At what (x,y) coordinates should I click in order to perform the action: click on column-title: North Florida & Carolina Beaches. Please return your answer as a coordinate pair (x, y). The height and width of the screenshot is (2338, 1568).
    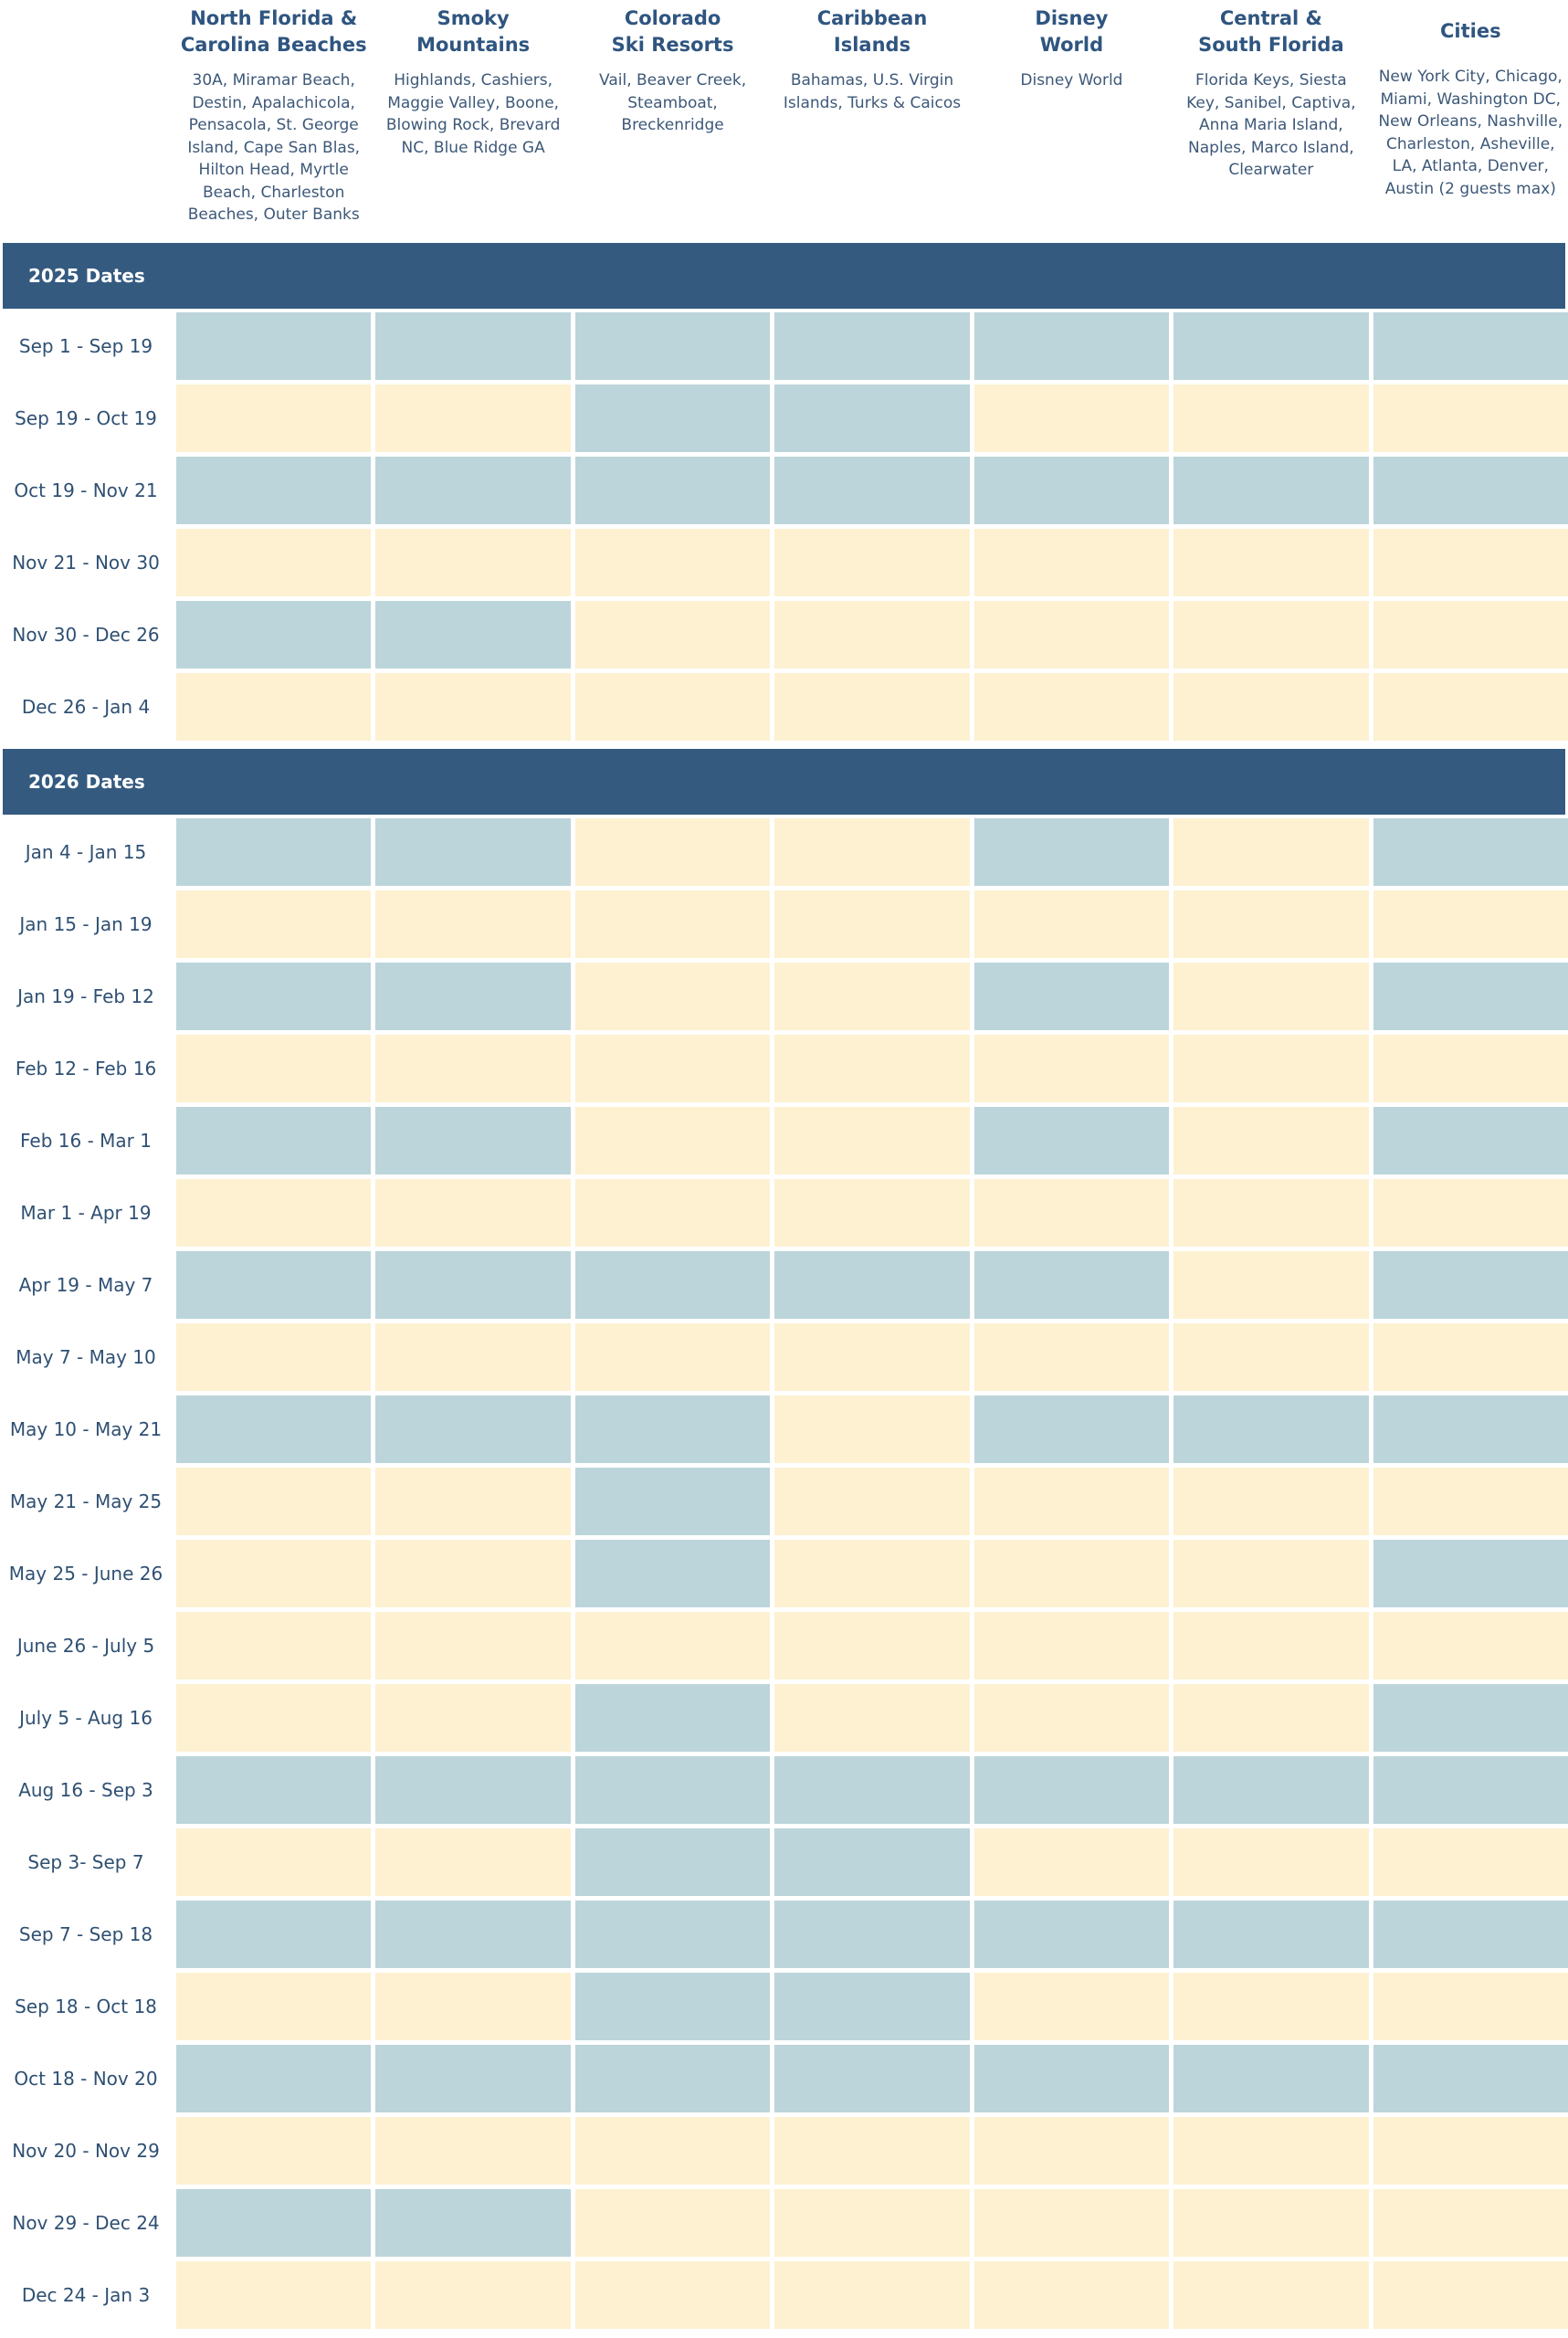
    Looking at the image, I should click on (273, 32).